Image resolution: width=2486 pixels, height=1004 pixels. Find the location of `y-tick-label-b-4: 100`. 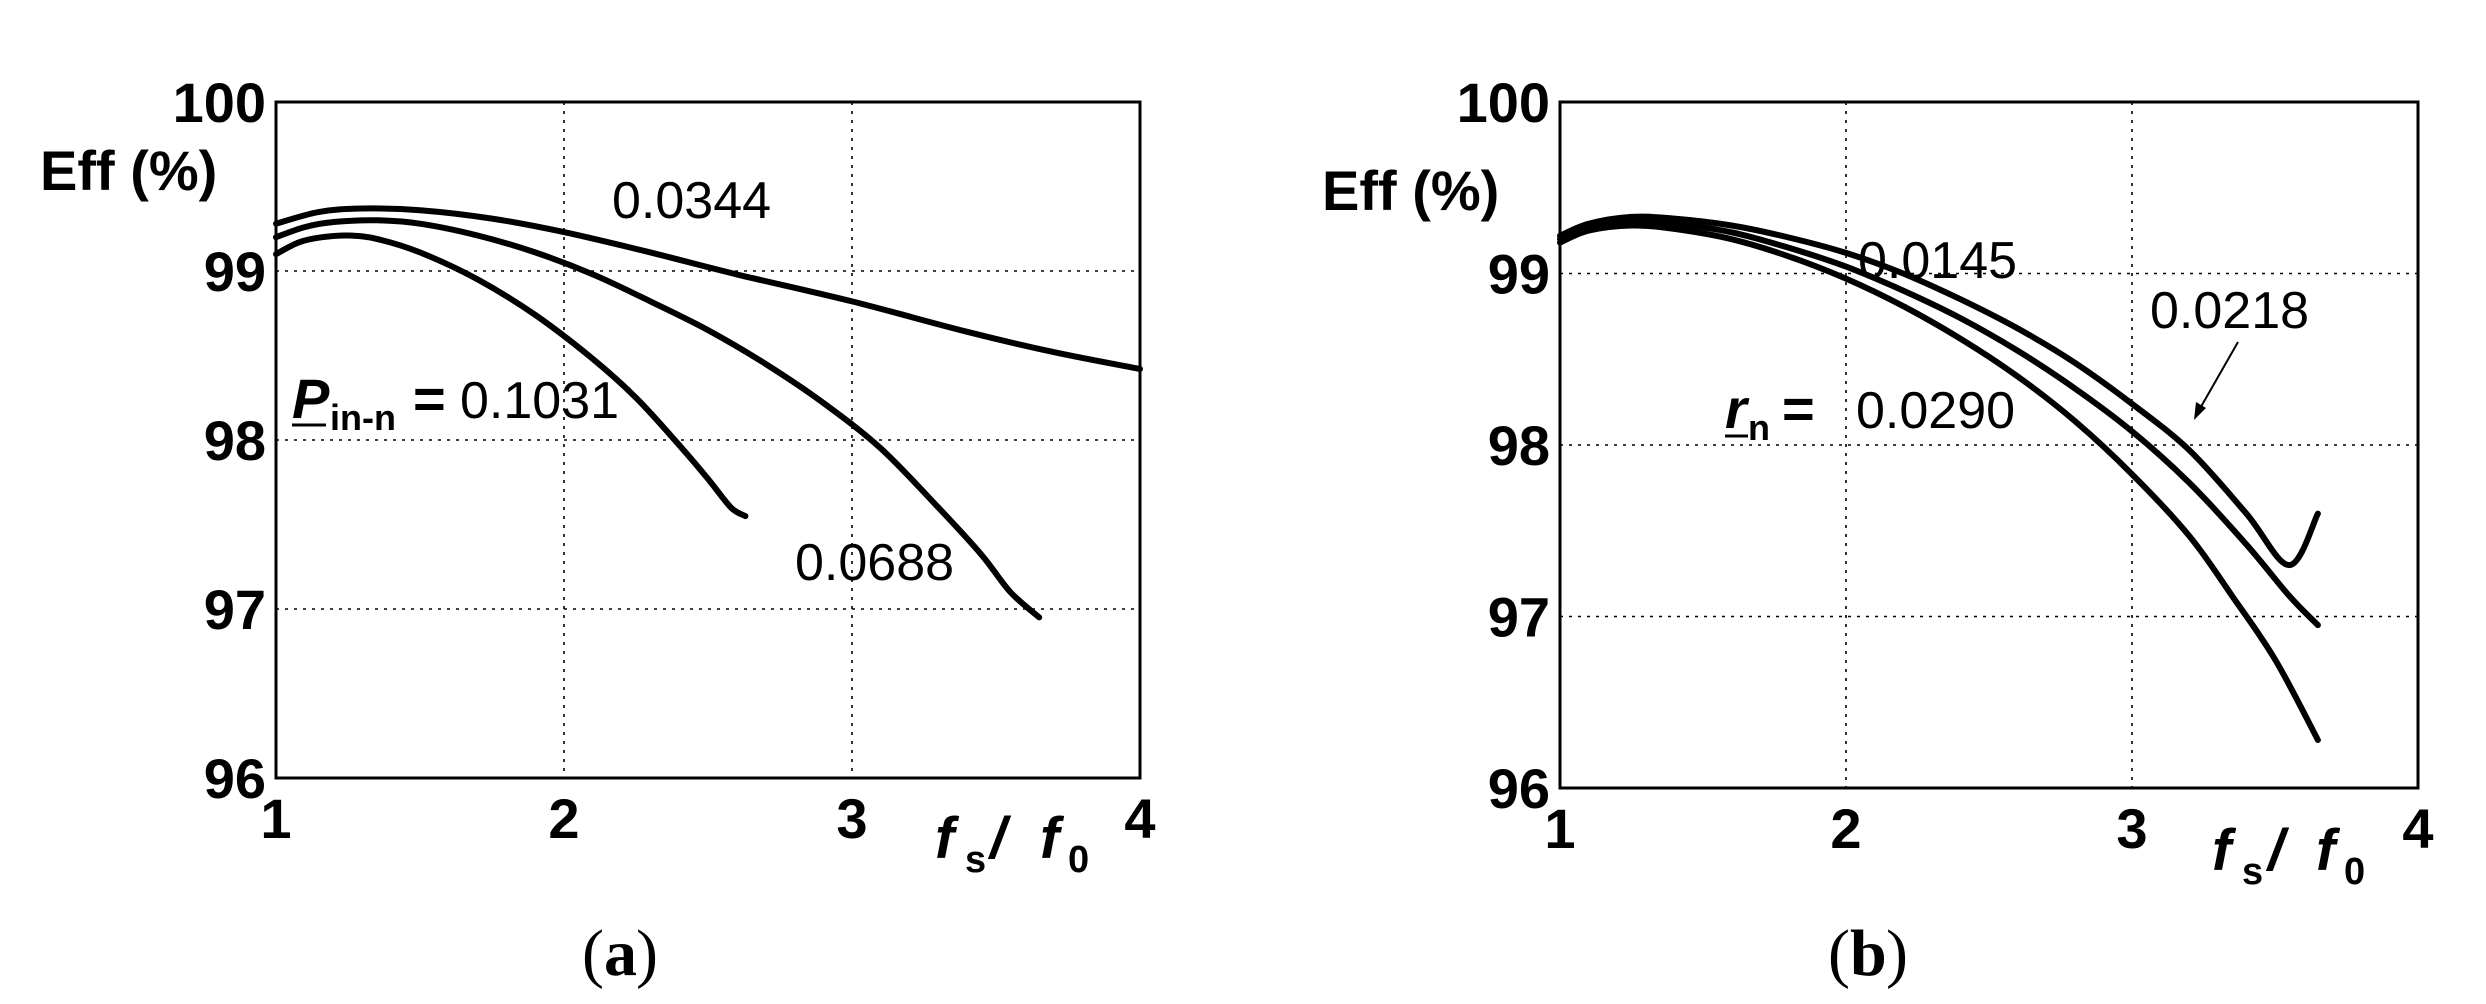

y-tick-label-b-4: 100 is located at coordinates (1503, 102).